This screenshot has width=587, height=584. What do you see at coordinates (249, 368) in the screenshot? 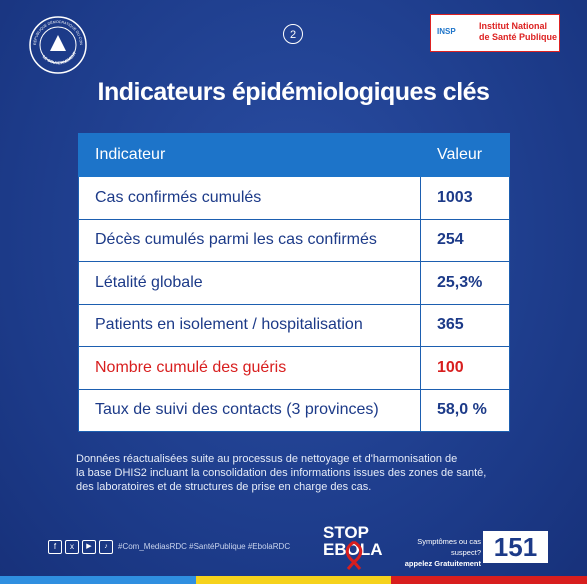
I see `indicator-cell: Nombre cumulé des guéris` at bounding box center [249, 368].